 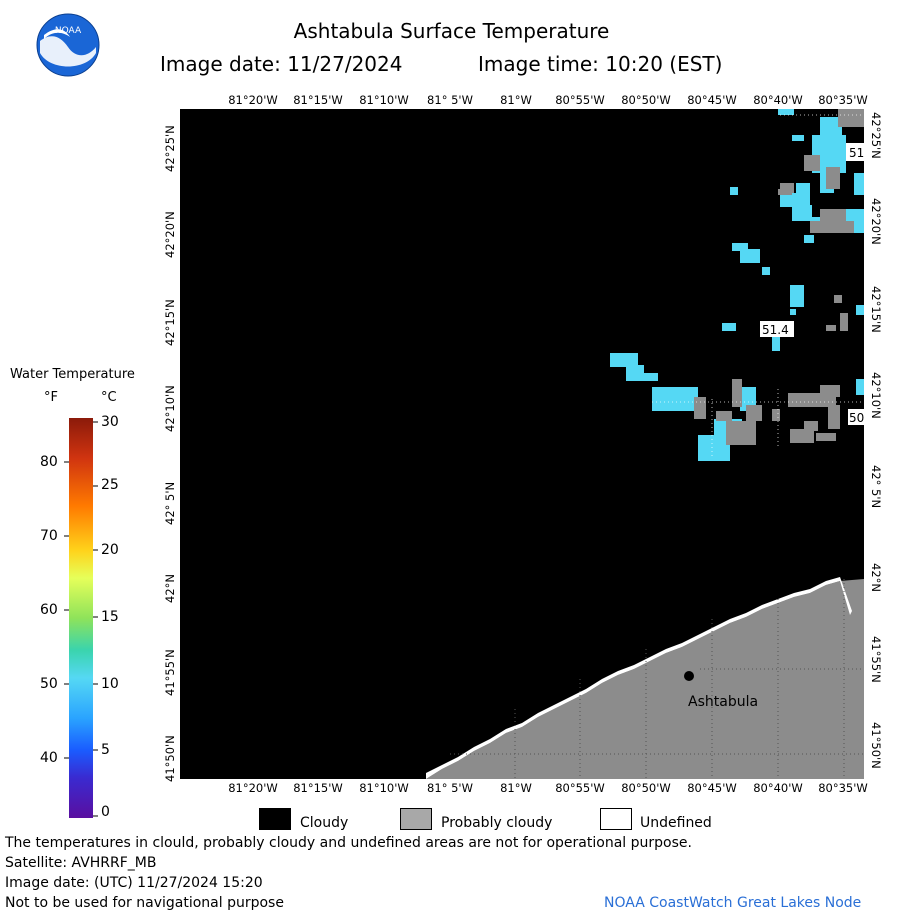 What do you see at coordinates (110, 422) in the screenshot?
I see `c-tick: 30` at bounding box center [110, 422].